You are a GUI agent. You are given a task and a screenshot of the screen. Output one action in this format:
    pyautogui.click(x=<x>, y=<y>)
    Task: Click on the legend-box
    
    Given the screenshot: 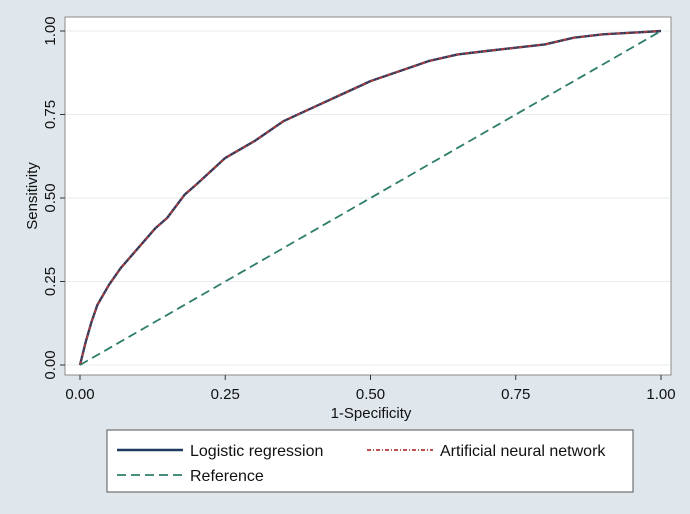 What is the action you would take?
    pyautogui.click(x=370, y=461)
    